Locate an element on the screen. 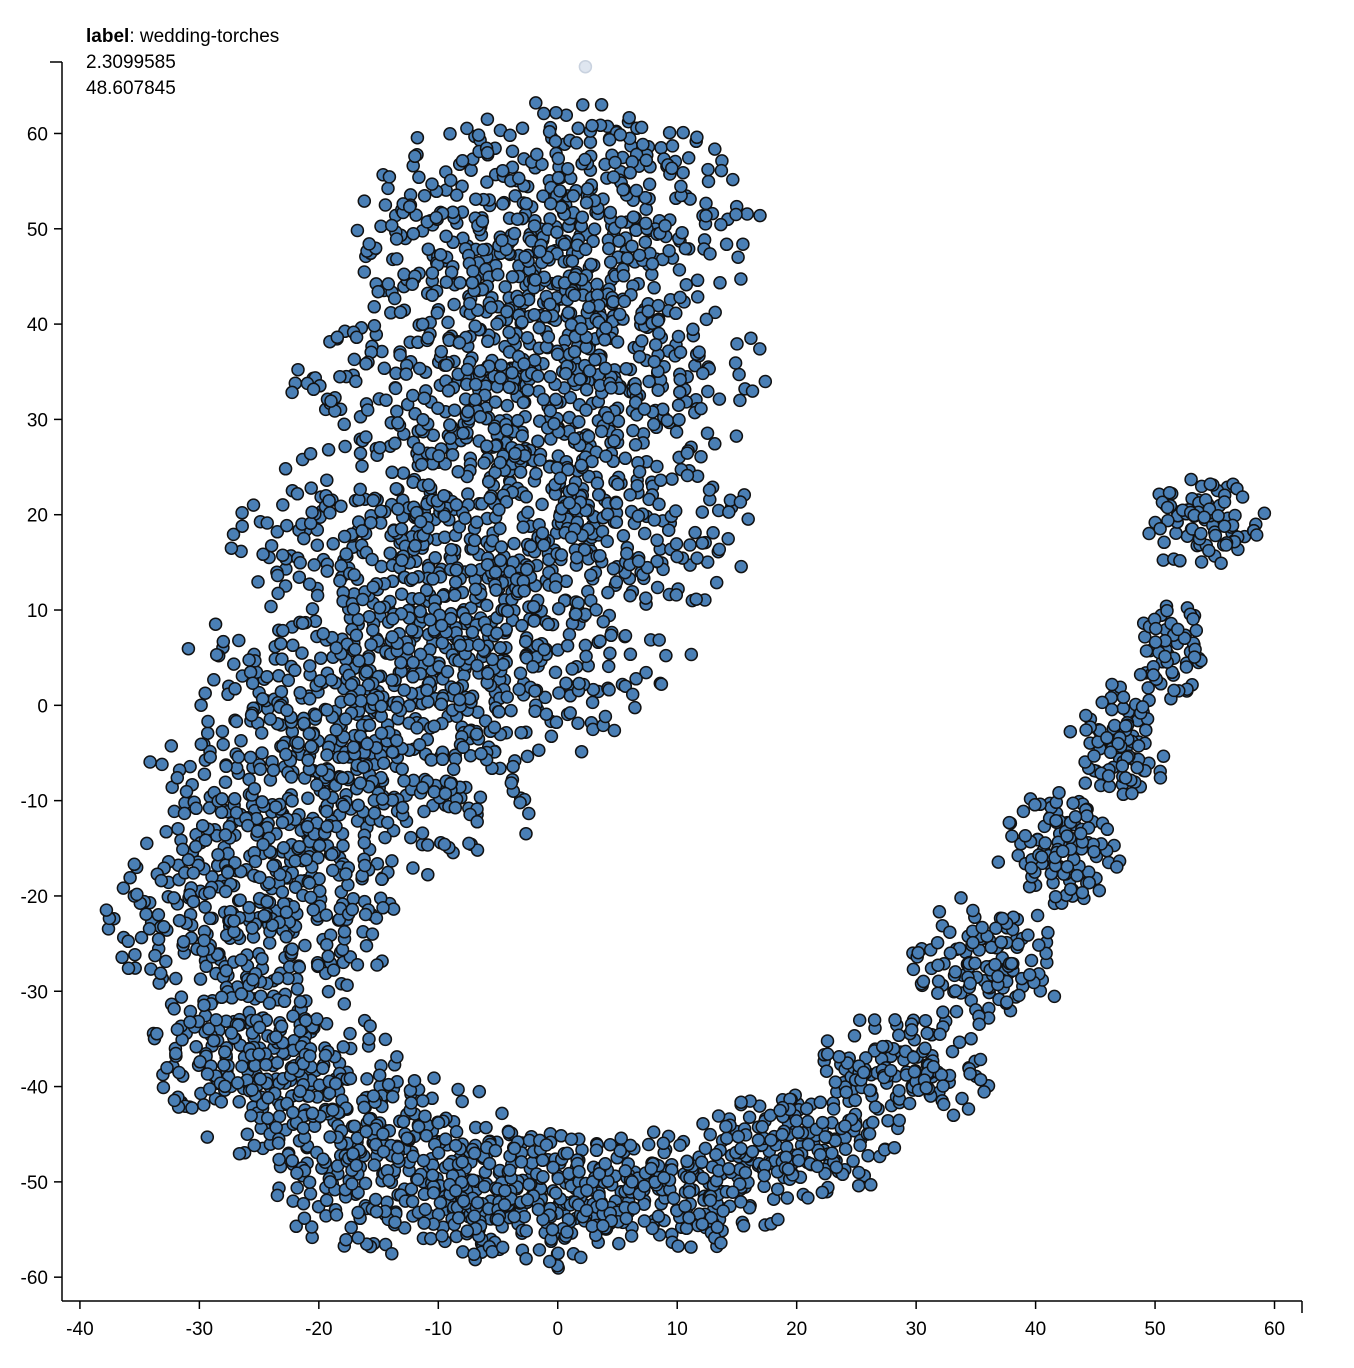 This screenshot has height=1368, width=1354. data-point-1966 is located at coordinates (567, 645).